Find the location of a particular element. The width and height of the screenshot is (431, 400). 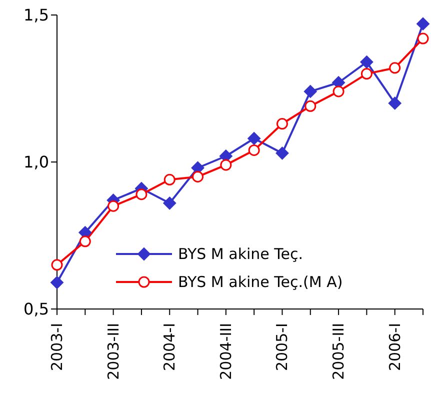

x-tick-label: 2005-III is located at coordinates (339, 351).